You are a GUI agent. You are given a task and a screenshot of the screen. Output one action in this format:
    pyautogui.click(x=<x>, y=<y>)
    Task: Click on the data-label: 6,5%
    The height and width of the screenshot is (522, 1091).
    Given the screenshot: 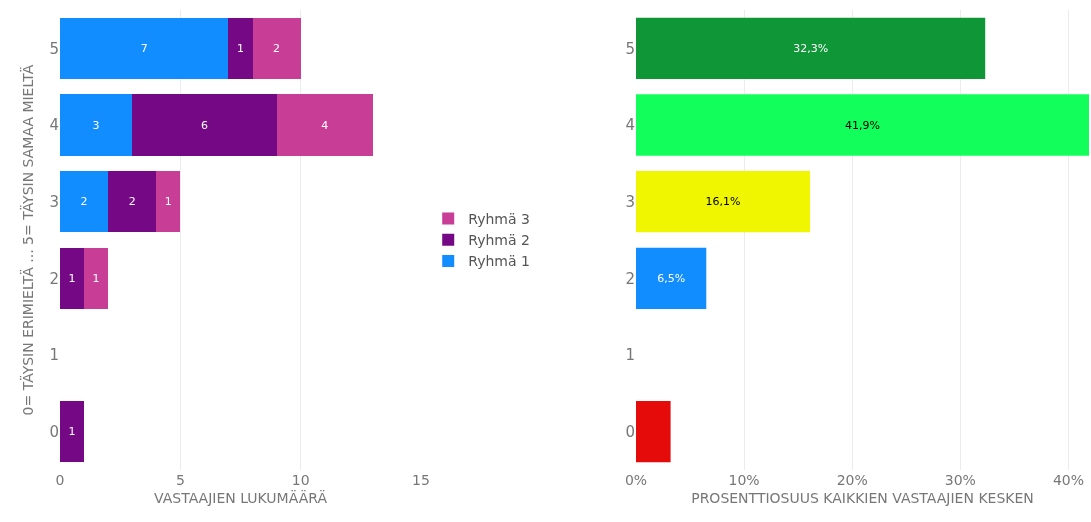 What is the action you would take?
    pyautogui.click(x=671, y=278)
    